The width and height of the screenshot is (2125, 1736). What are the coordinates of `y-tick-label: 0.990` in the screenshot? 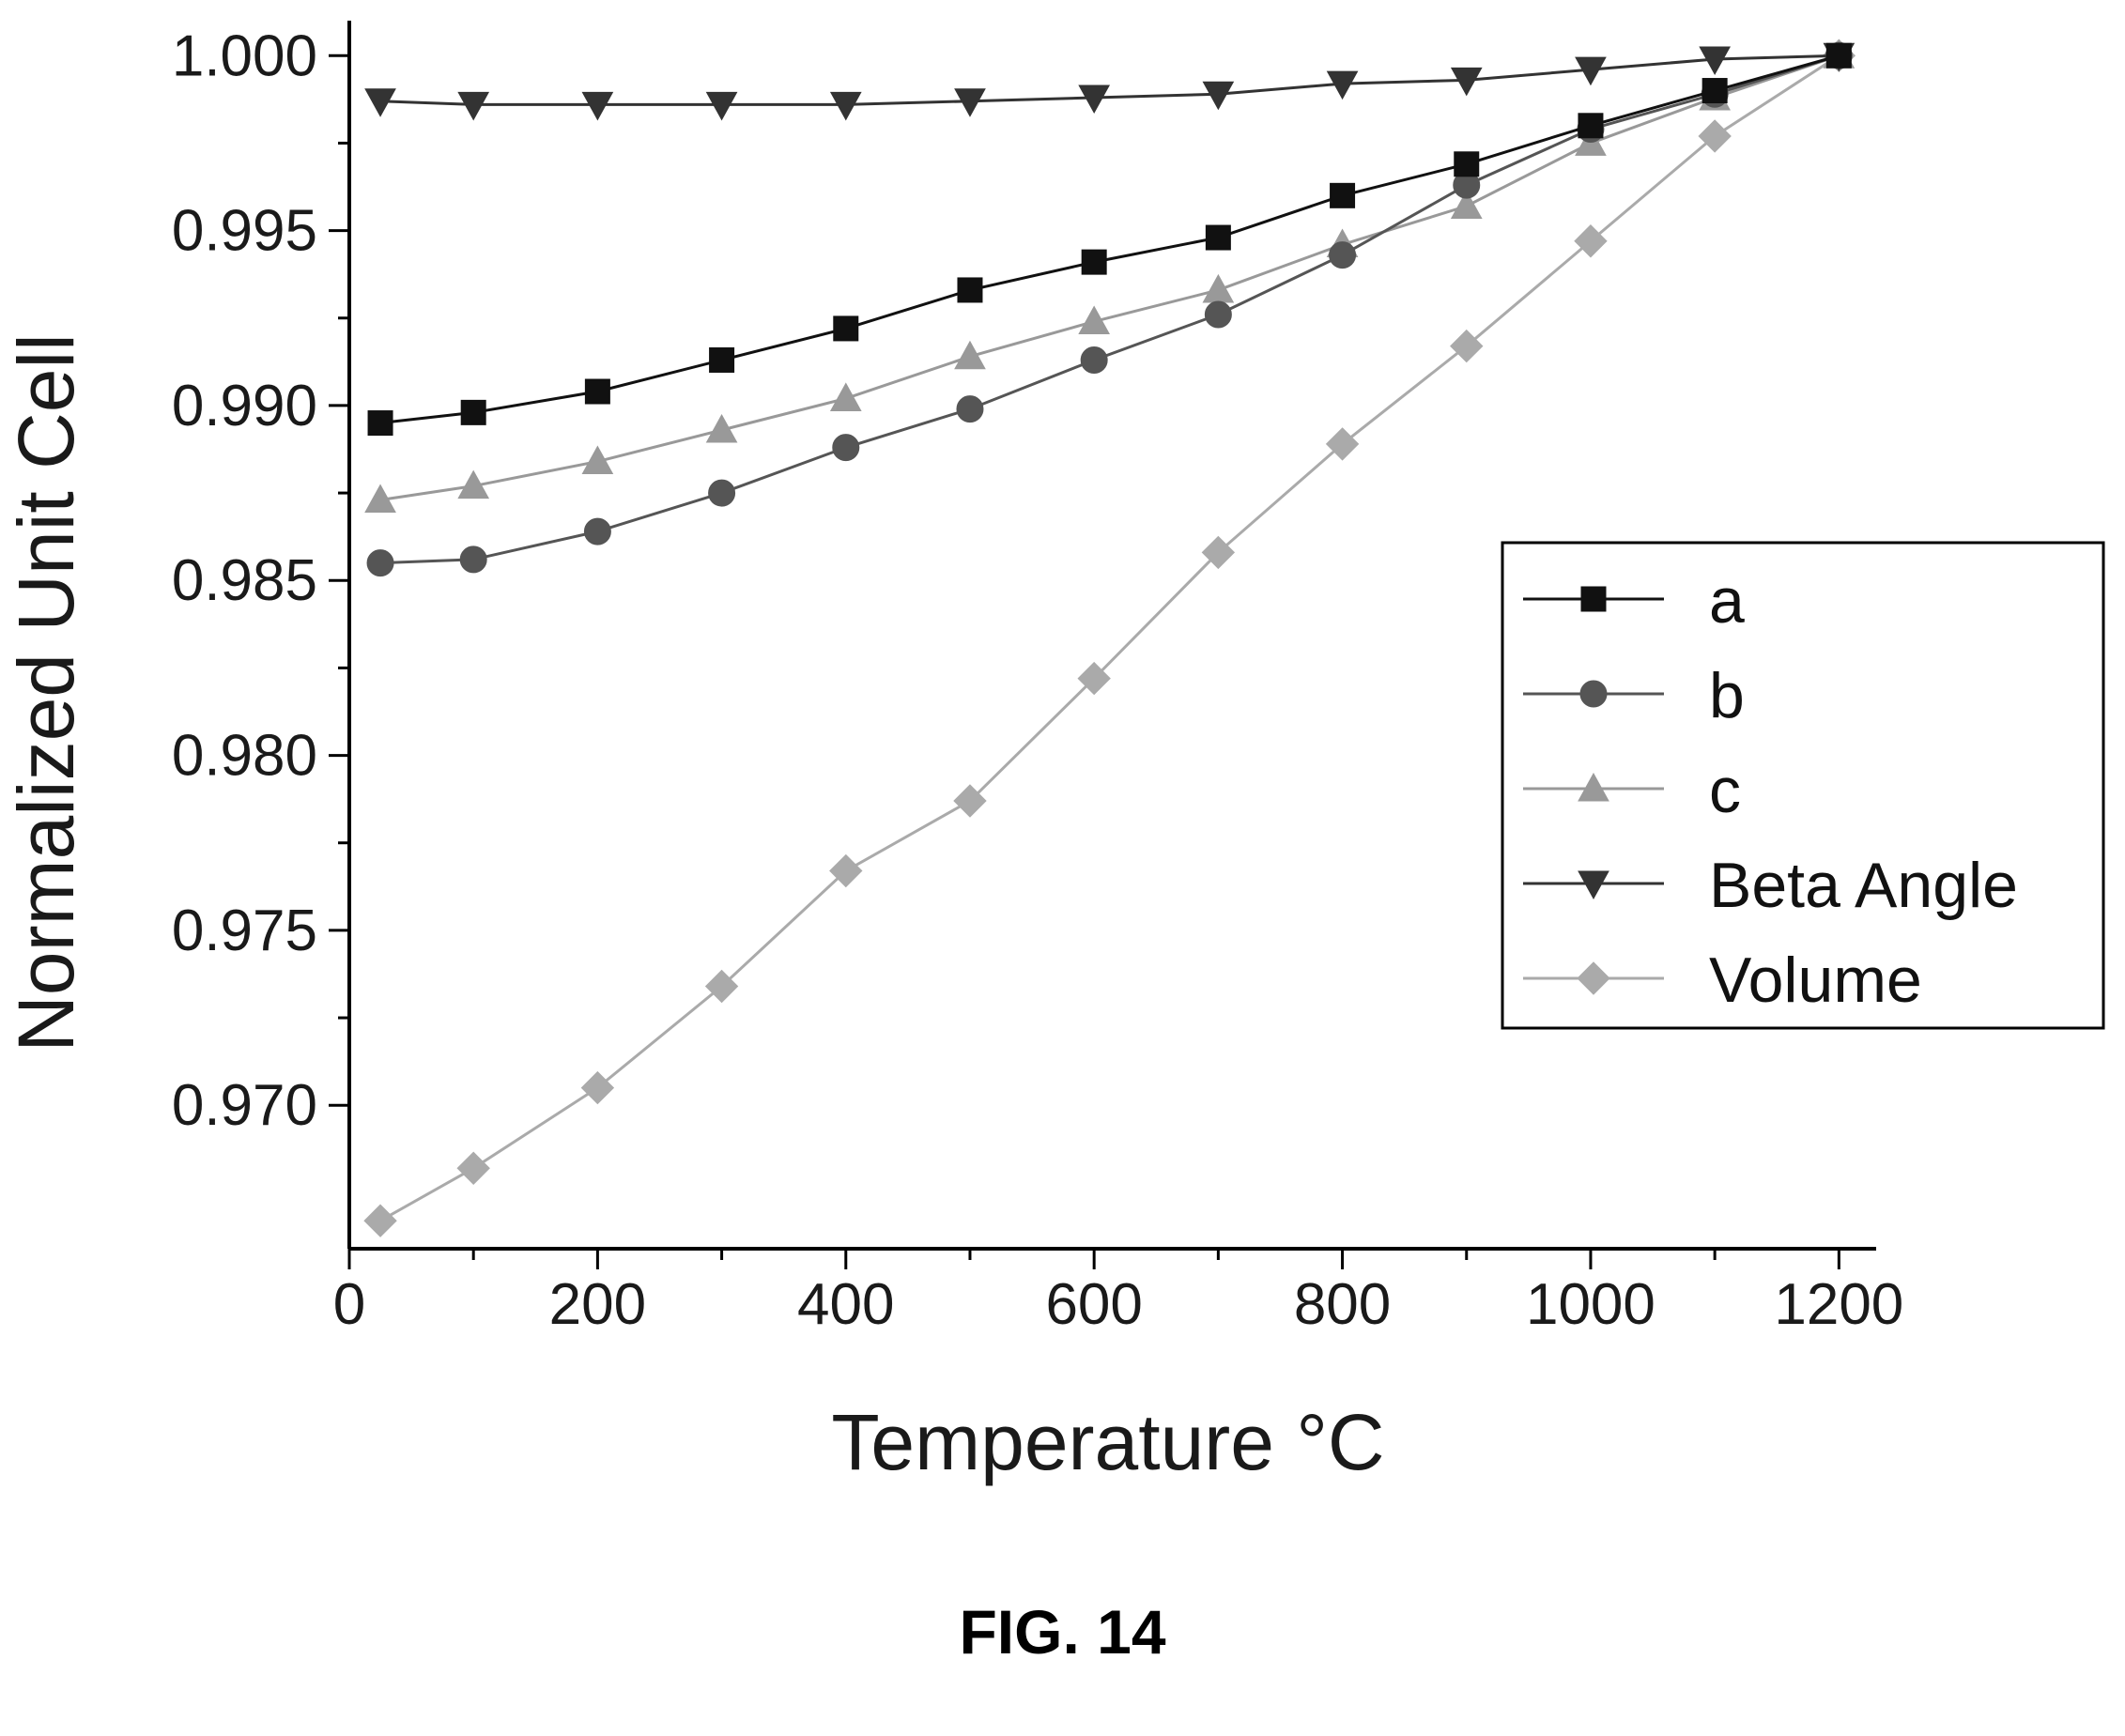 It's located at (244, 406).